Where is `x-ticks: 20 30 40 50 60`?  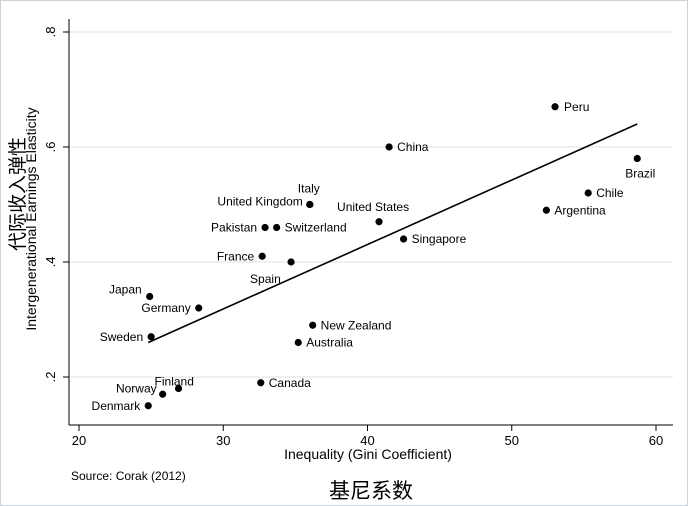 x-ticks: 20 30 40 50 60 is located at coordinates (367, 436).